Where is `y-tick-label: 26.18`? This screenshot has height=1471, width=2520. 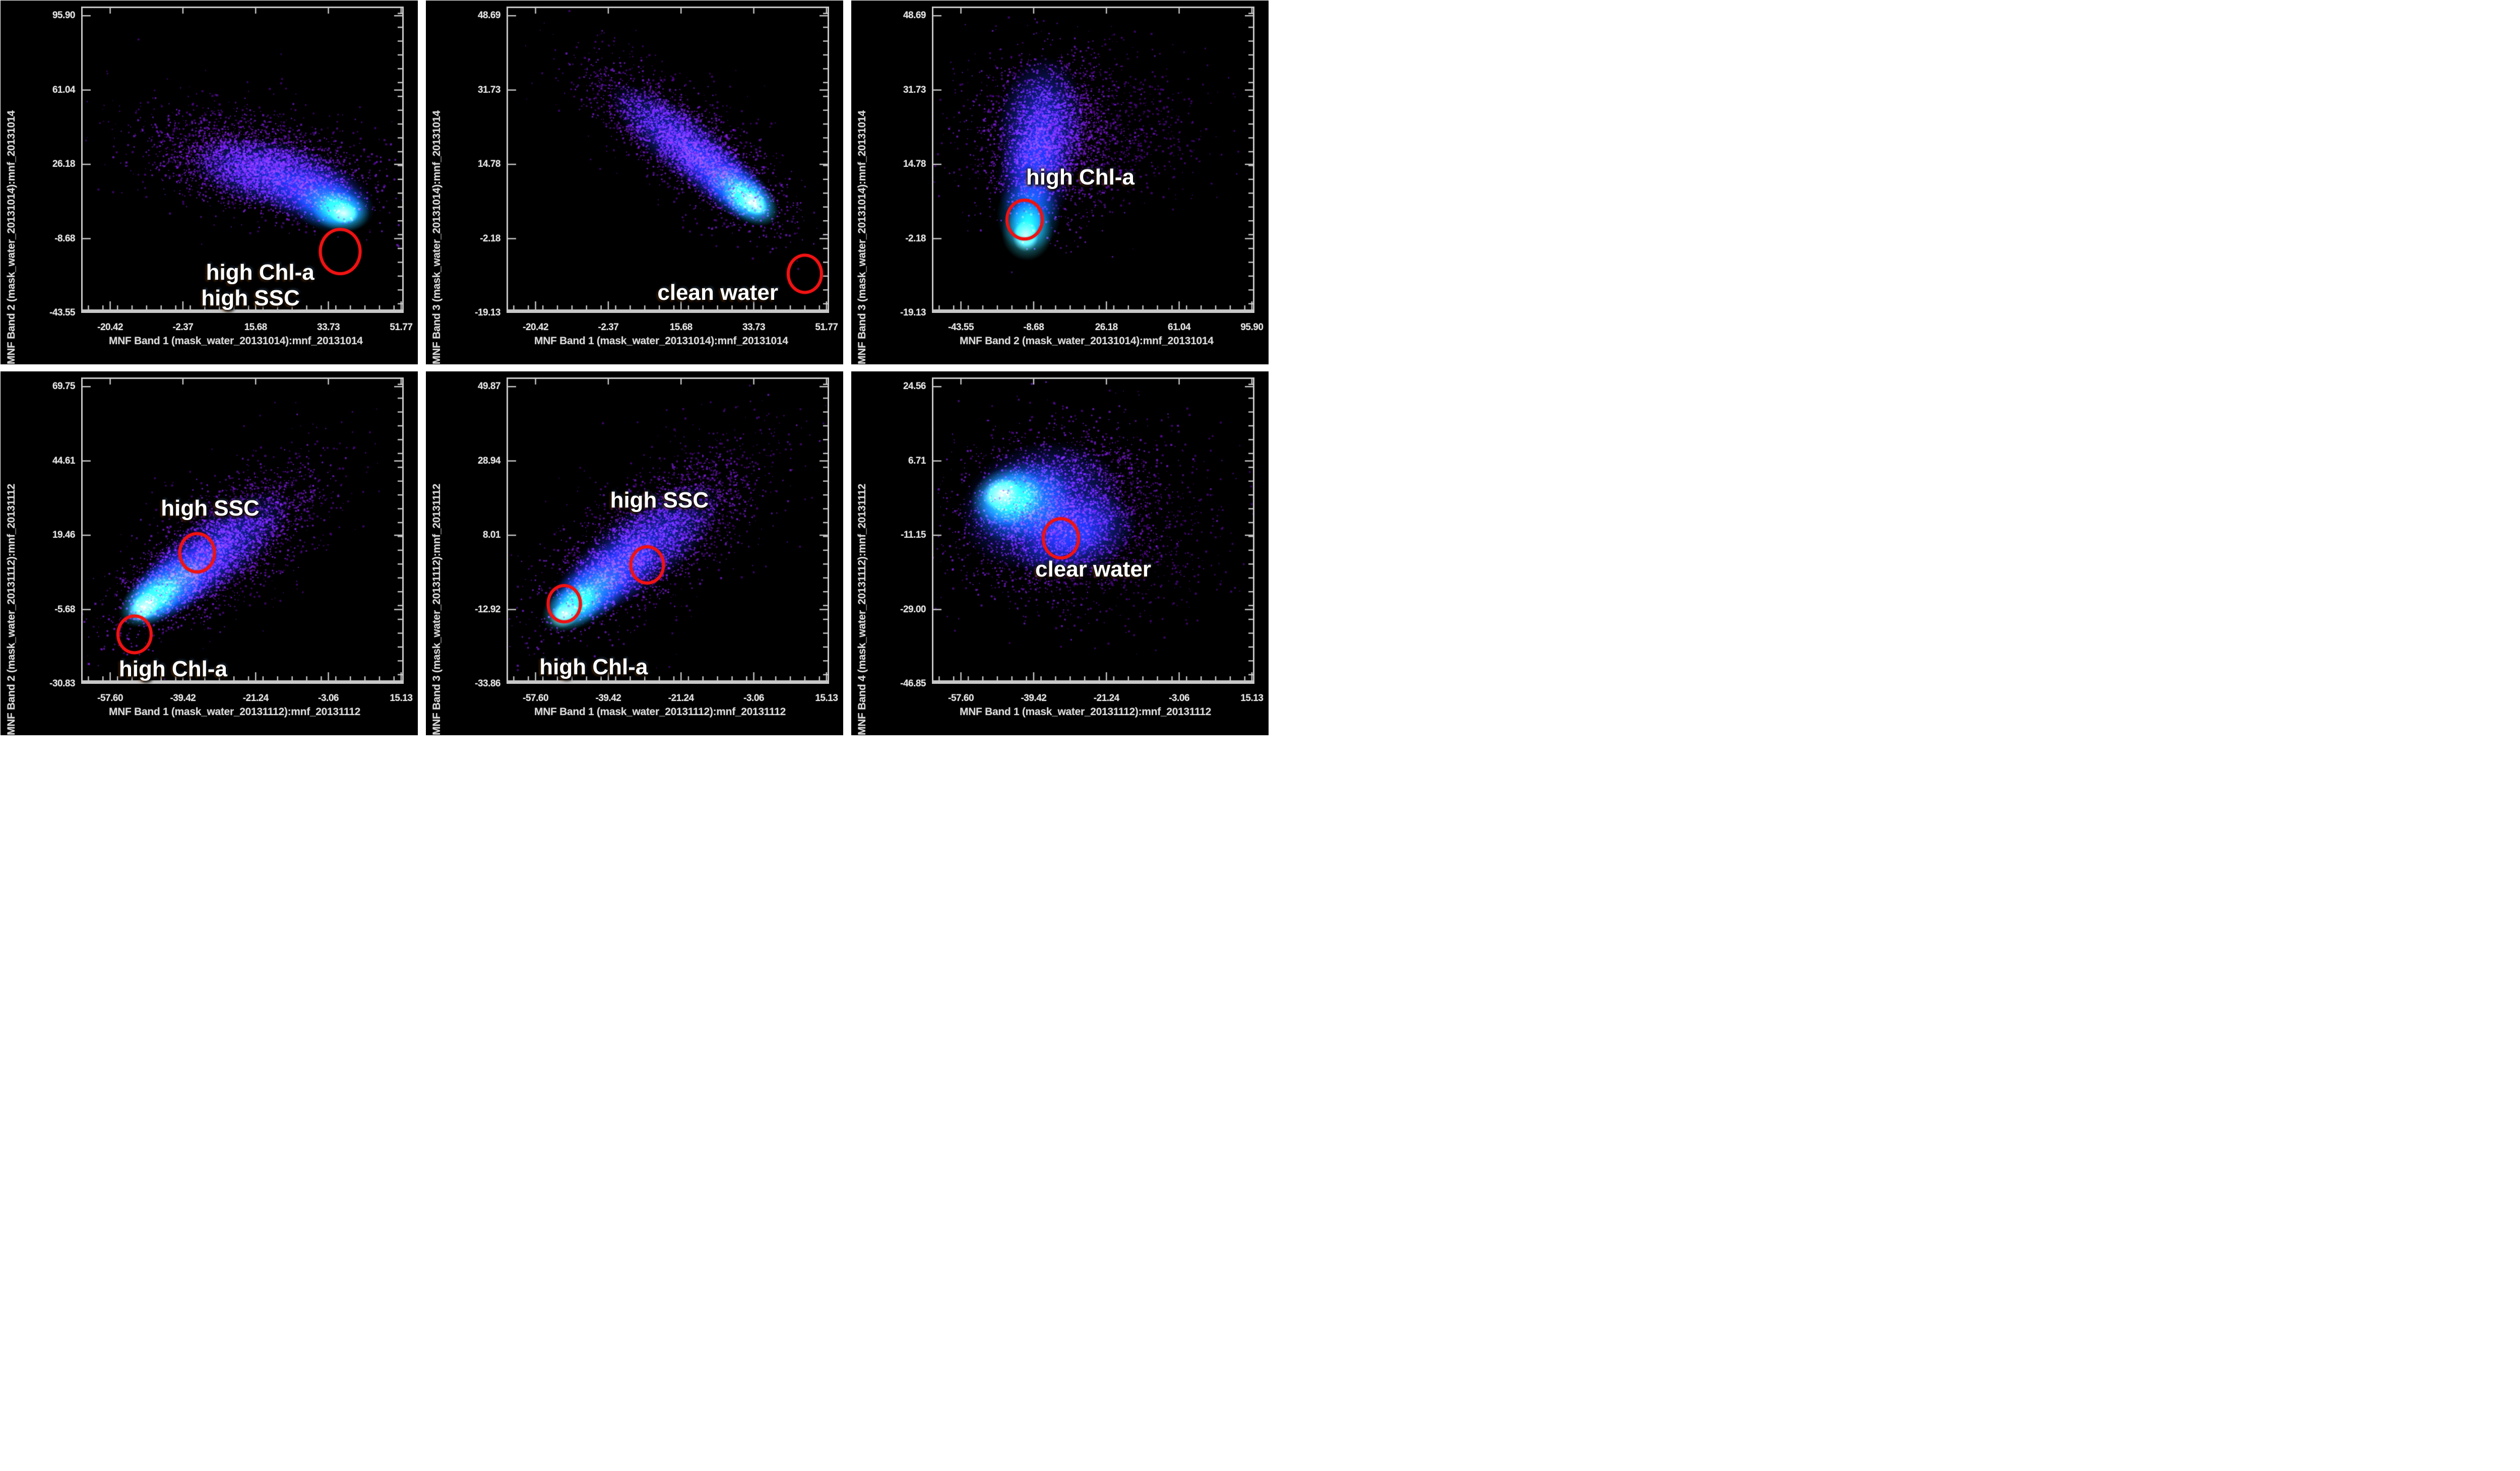 y-tick-label: 26.18 is located at coordinates (64, 164).